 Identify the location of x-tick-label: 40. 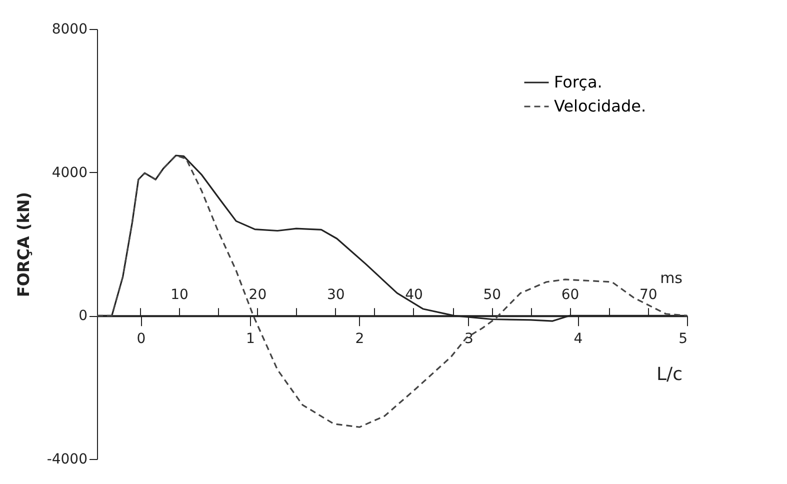
(414, 295).